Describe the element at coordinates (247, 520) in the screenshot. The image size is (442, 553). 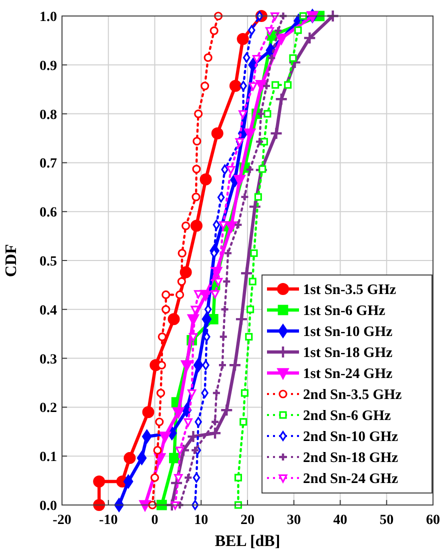
I see `x-tick-label: 20` at that location.